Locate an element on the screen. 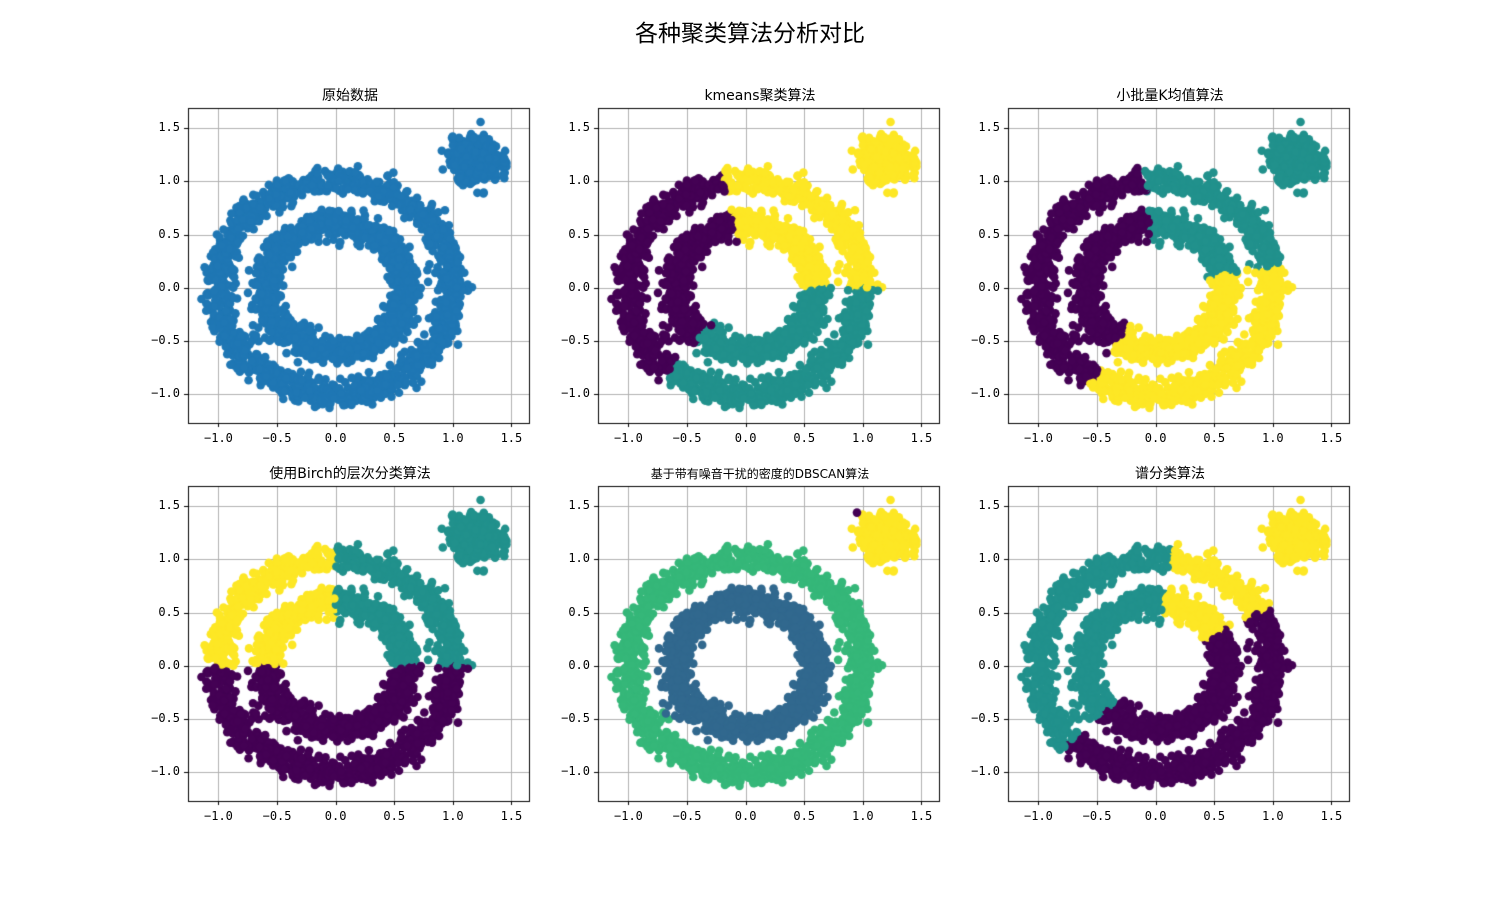  subplot-title: 基于带有噪音干扰的密度的DBSCAN算法 is located at coordinates (760, 474).